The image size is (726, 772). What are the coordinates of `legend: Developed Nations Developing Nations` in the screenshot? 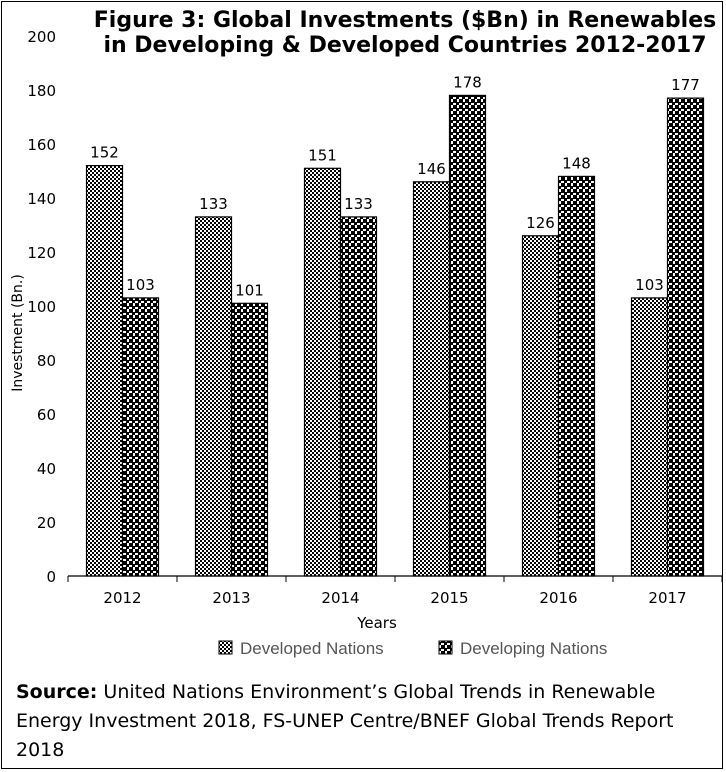 It's located at (412, 648).